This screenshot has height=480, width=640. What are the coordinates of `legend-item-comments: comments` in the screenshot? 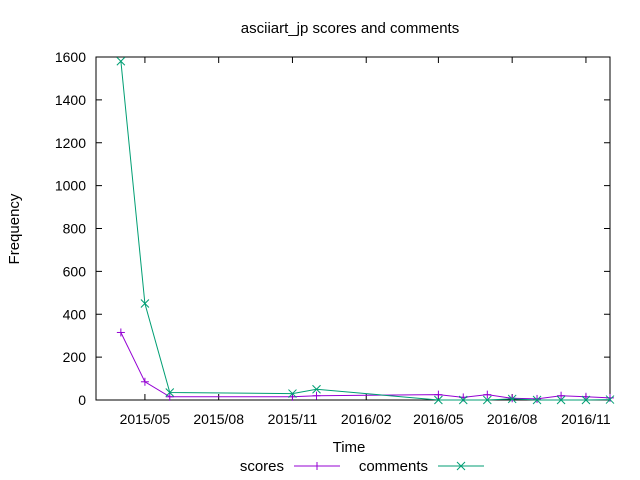 It's located at (421, 466).